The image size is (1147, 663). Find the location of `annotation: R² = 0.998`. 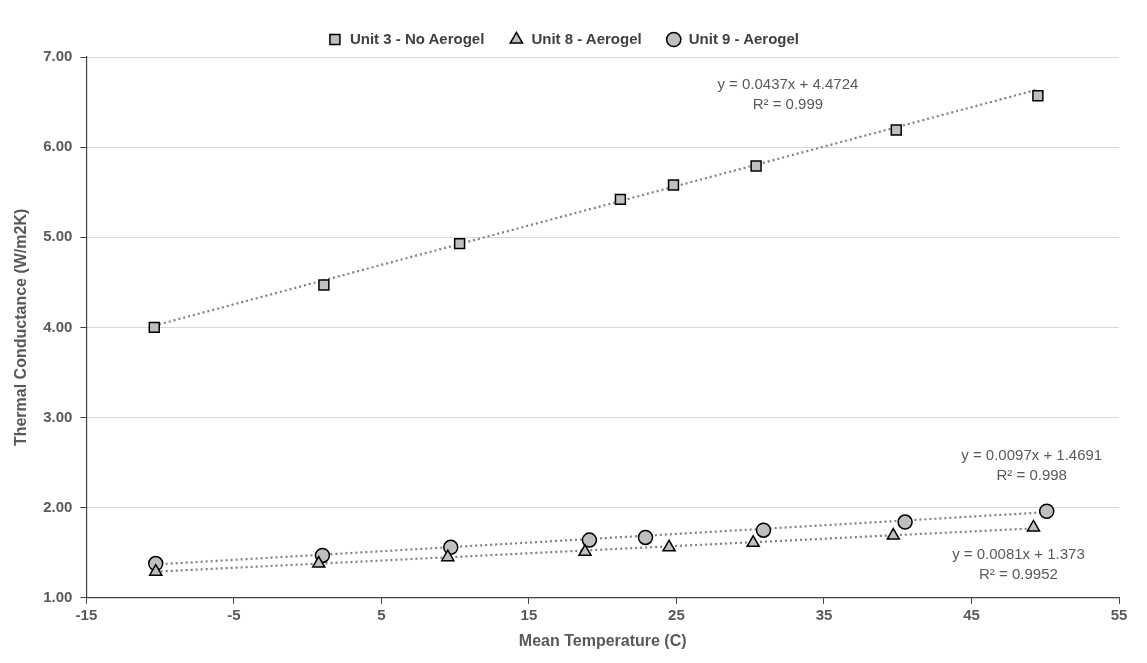

annotation: R² = 0.998 is located at coordinates (1031, 475).